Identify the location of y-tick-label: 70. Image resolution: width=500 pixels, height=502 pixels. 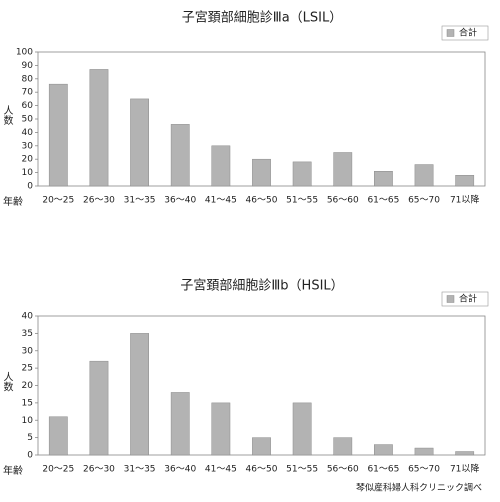
(28, 93).